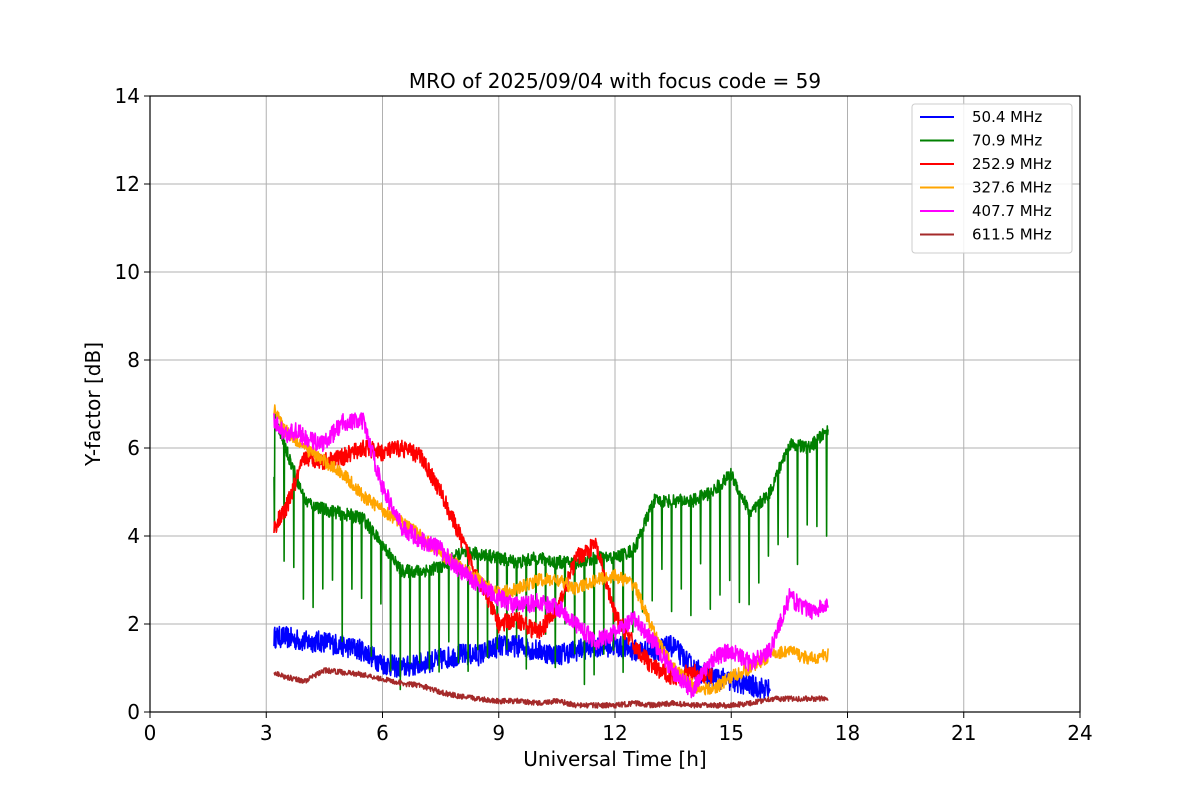 The width and height of the screenshot is (1200, 800). I want to click on x-tick-label: 15, so click(731, 733).